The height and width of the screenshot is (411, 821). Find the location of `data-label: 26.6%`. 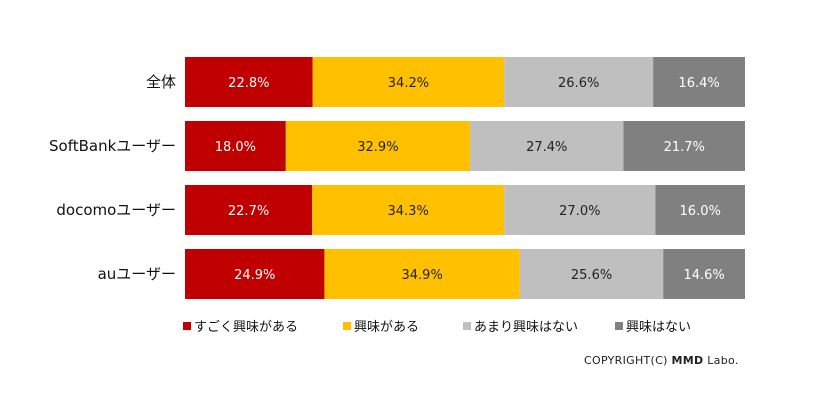

data-label: 26.6% is located at coordinates (578, 83).